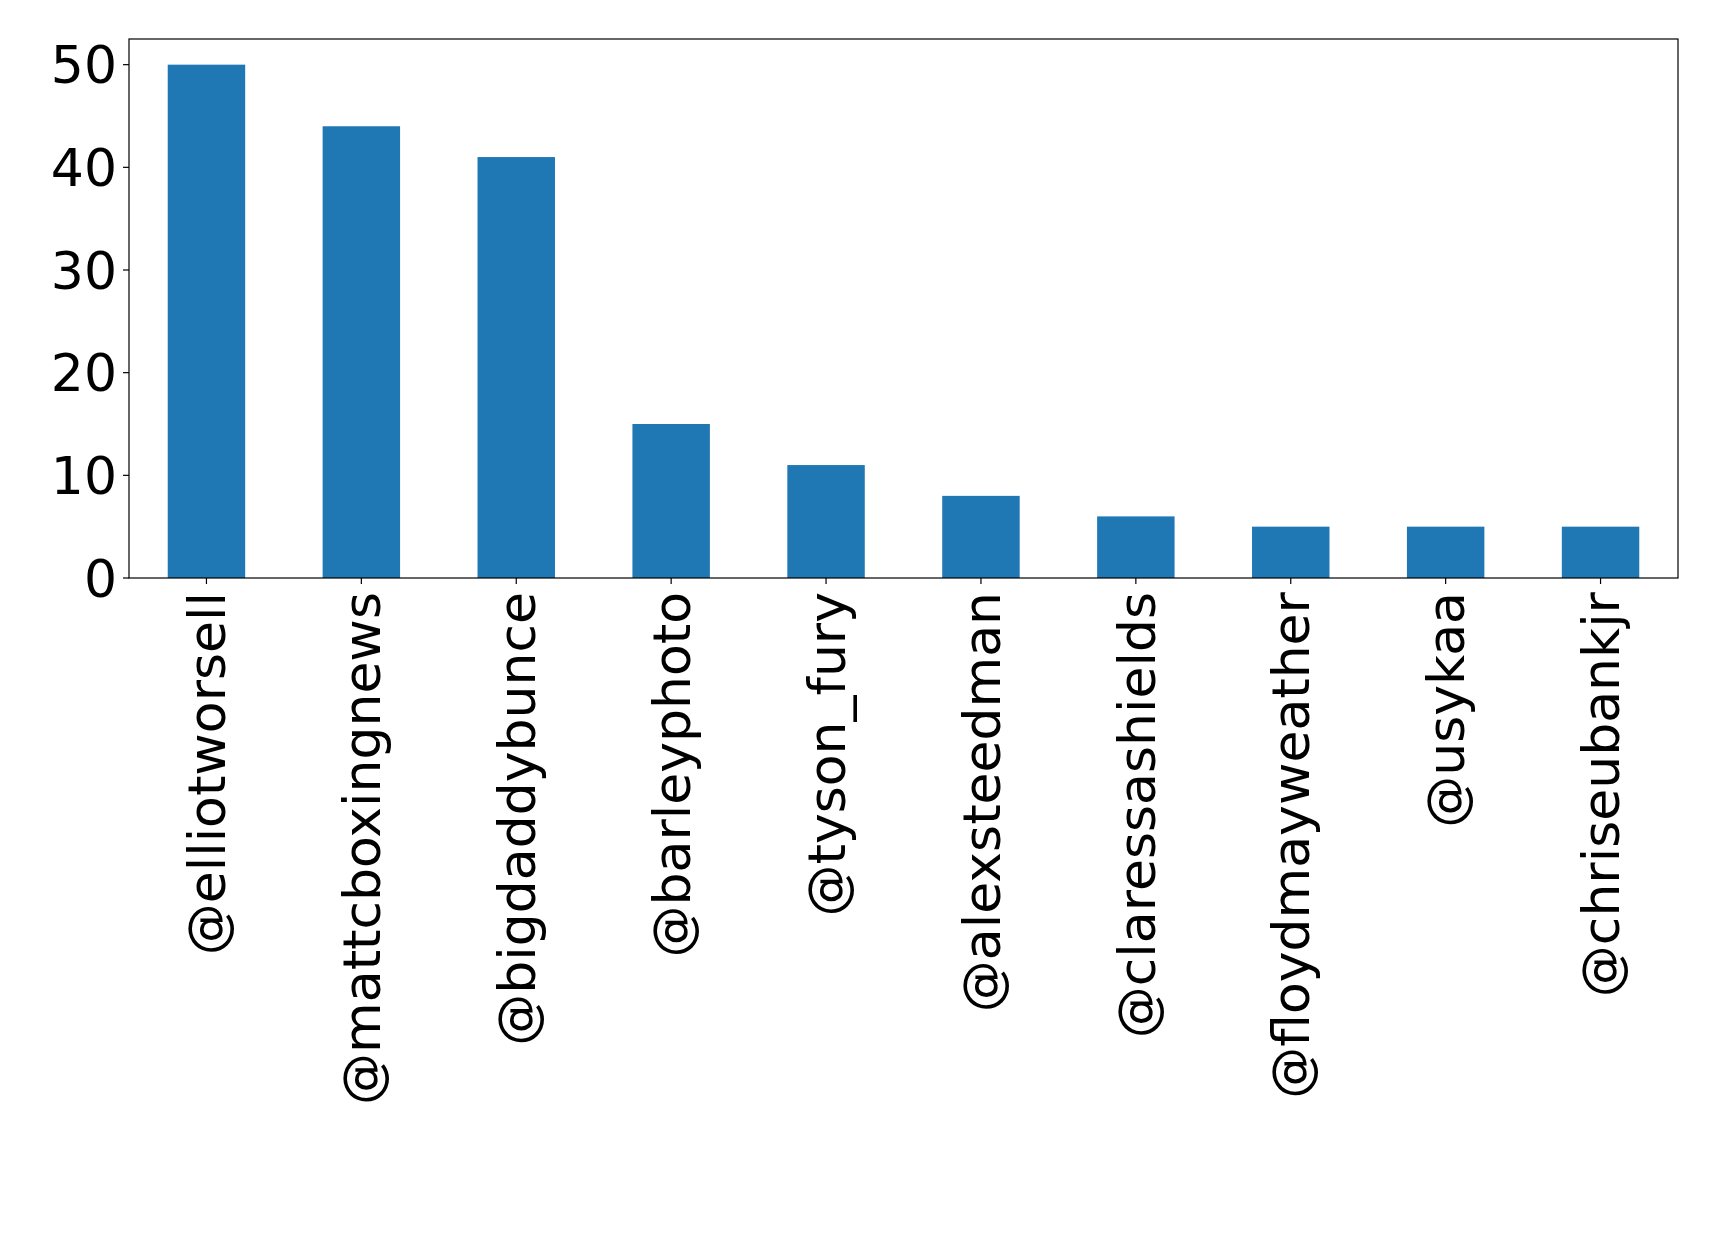  What do you see at coordinates (516, 819) in the screenshot?
I see `x-tick-label: @bigdaddybunce` at bounding box center [516, 819].